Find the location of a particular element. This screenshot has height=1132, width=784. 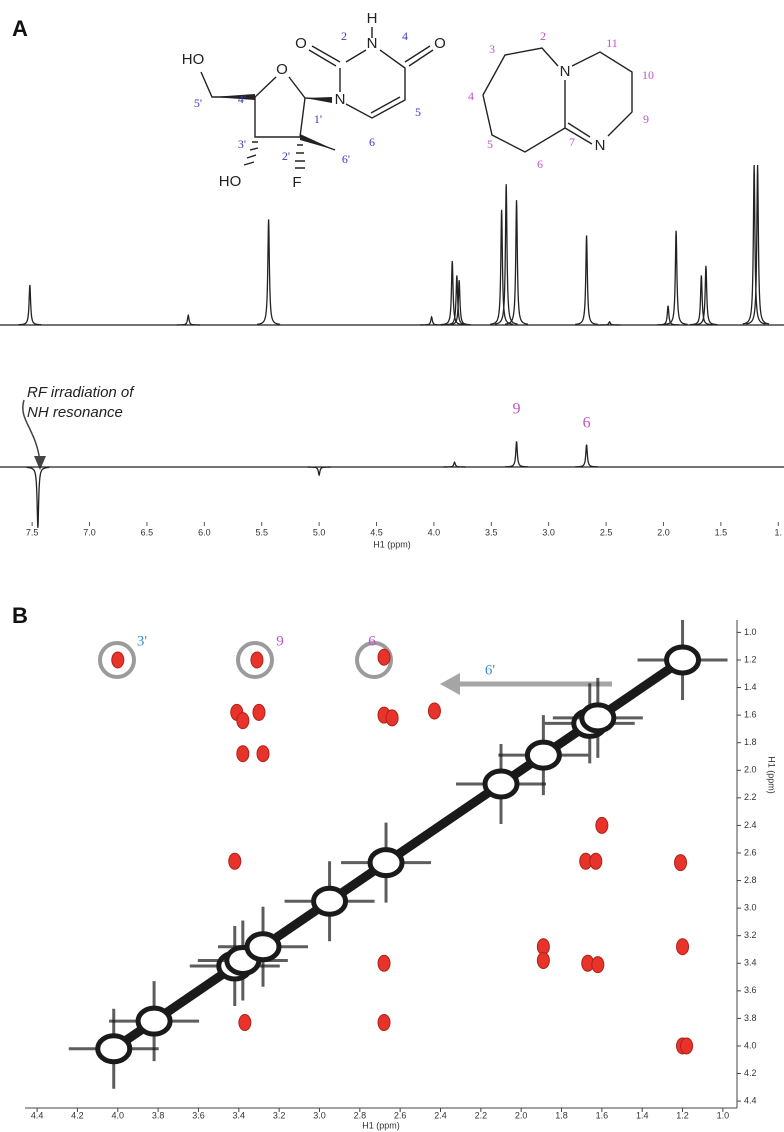

x-tick-label: 4.4 is located at coordinates (37, 1115).